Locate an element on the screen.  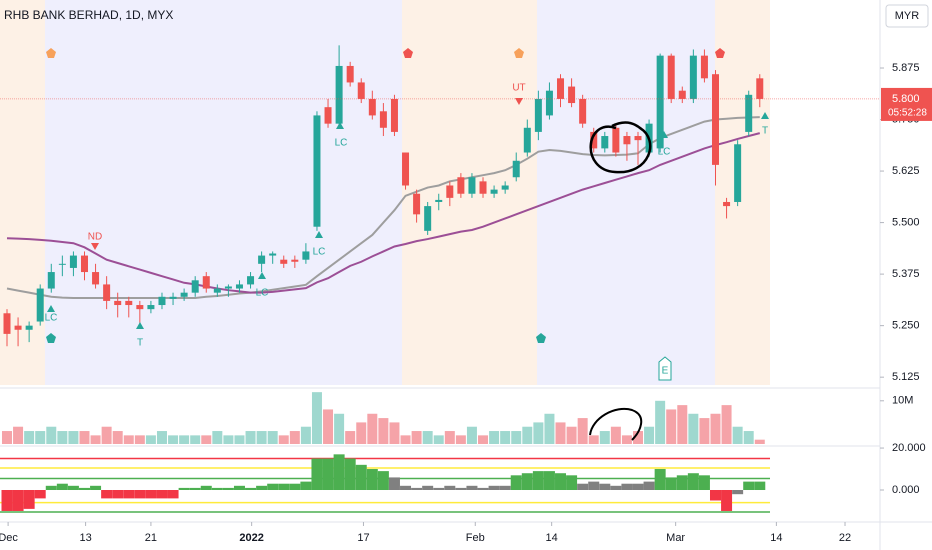
last-price-tag is located at coordinates (906, 104).